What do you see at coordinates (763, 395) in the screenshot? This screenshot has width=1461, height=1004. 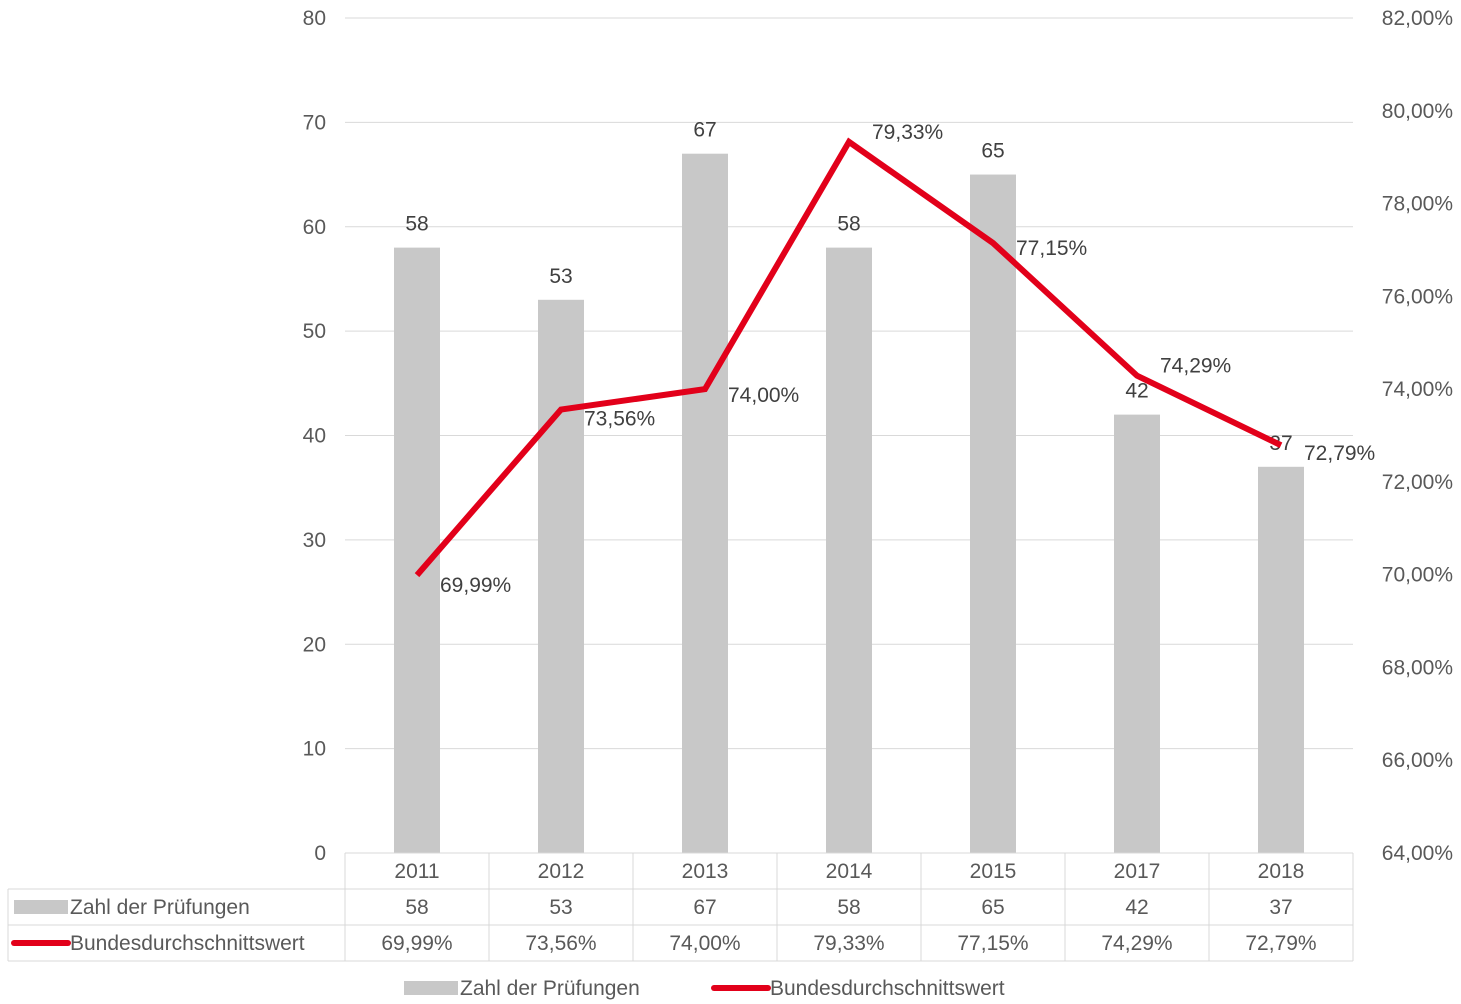 I see `line-value-label: 74,00%` at bounding box center [763, 395].